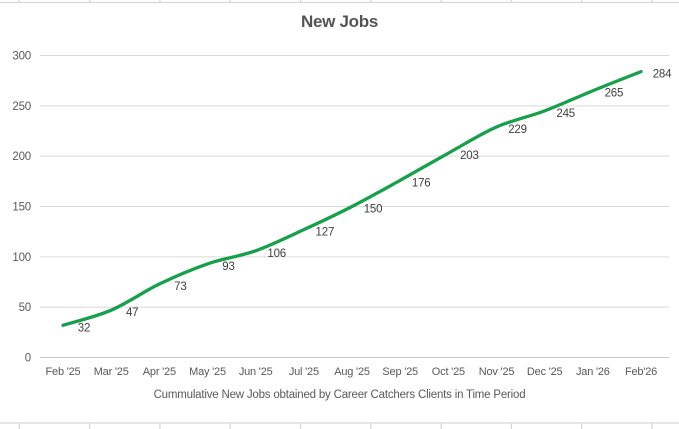 The image size is (679, 429). Describe the element at coordinates (25, 308) in the screenshot. I see `y-tick-label: 50` at that location.